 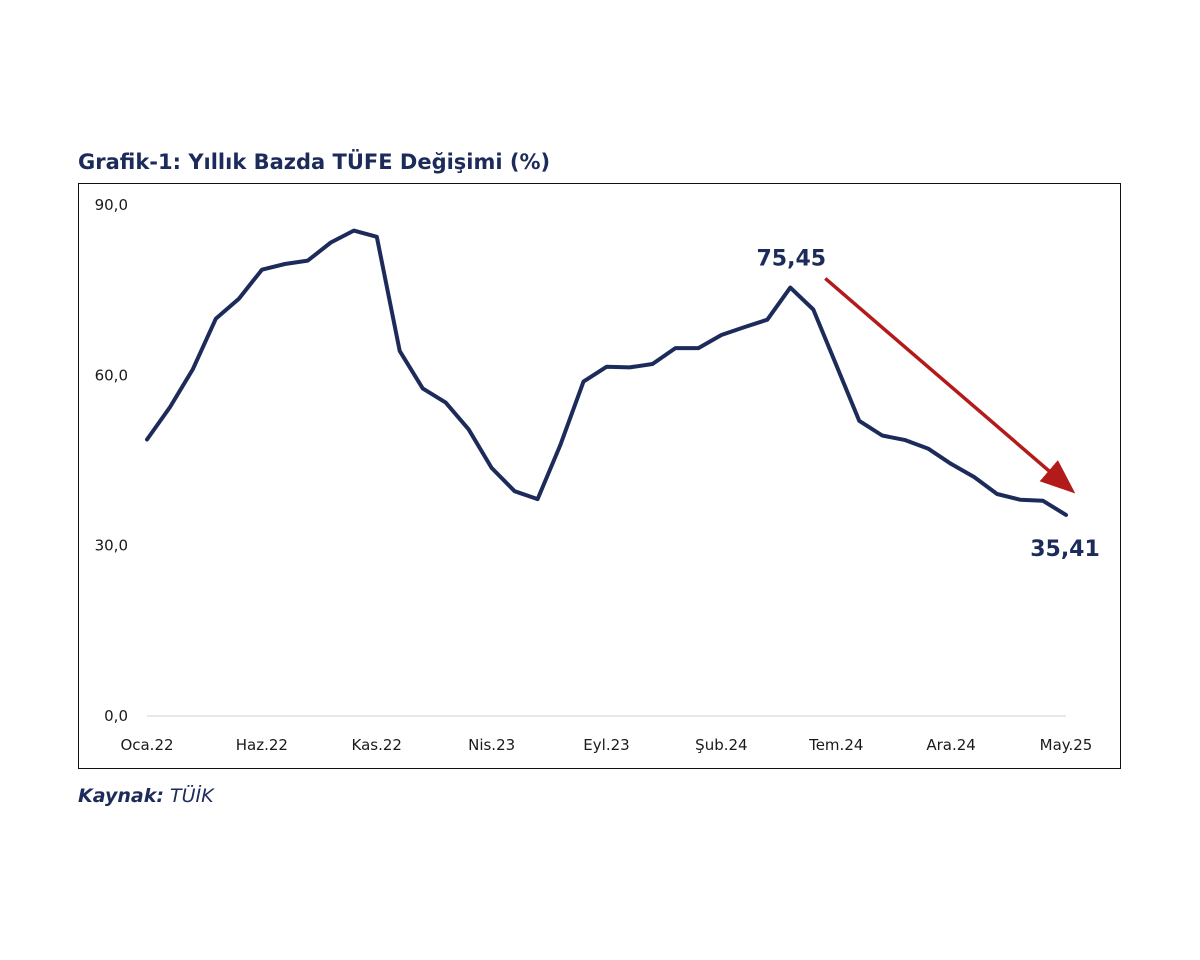 What do you see at coordinates (835, 745) in the screenshot?
I see `x-tick-label: Tem.24` at bounding box center [835, 745].